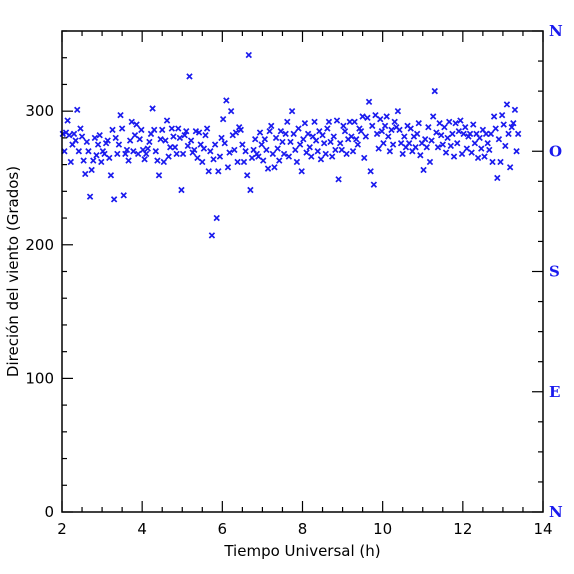 The image size is (574, 574). Describe the element at coordinates (542, 529) in the screenshot. I see `x-tick-label: 14` at that location.